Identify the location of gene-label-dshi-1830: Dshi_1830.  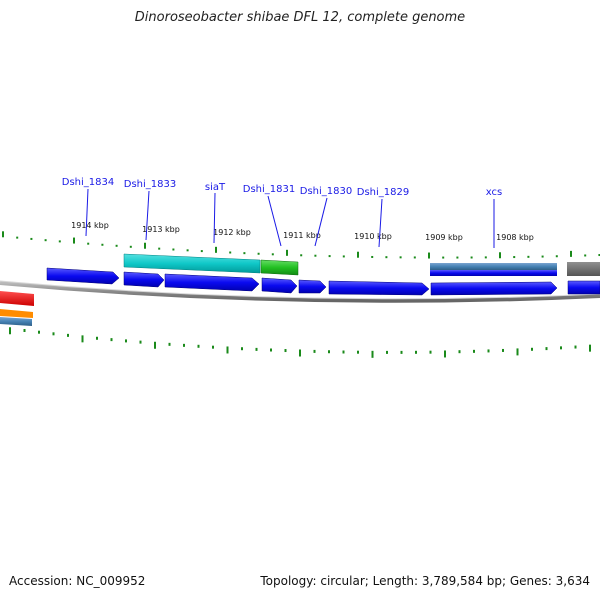
(326, 191).